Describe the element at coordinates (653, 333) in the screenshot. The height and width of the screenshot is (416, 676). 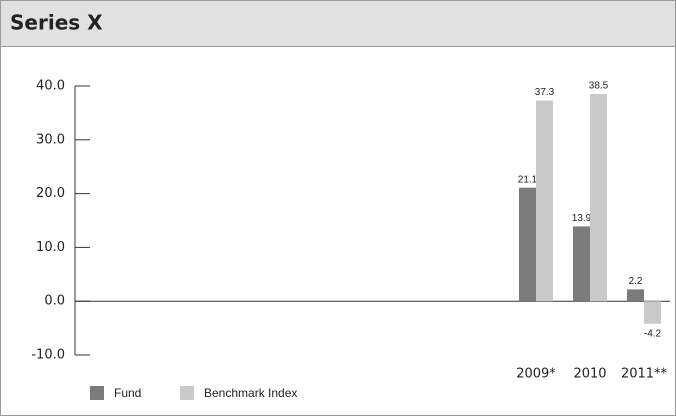
I see `value-label: -4.2` at that location.